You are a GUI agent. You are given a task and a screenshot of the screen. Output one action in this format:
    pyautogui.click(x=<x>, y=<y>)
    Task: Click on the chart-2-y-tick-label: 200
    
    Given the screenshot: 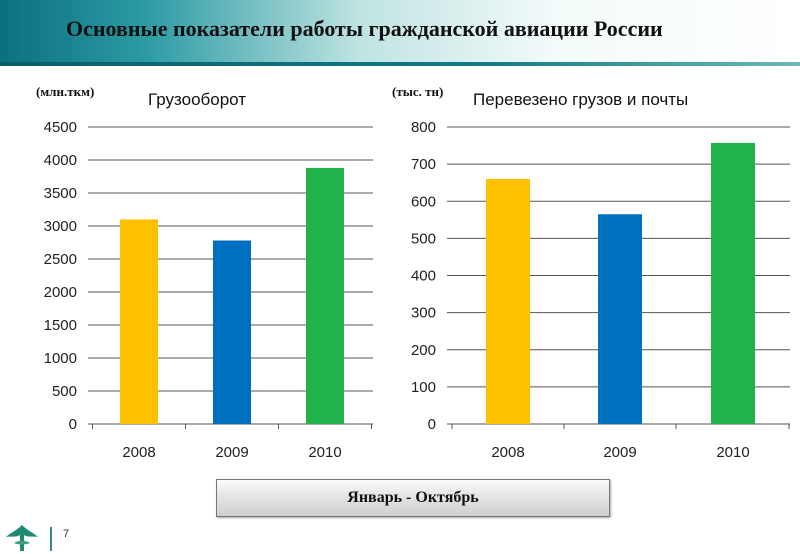 What is the action you would take?
    pyautogui.click(x=423, y=350)
    